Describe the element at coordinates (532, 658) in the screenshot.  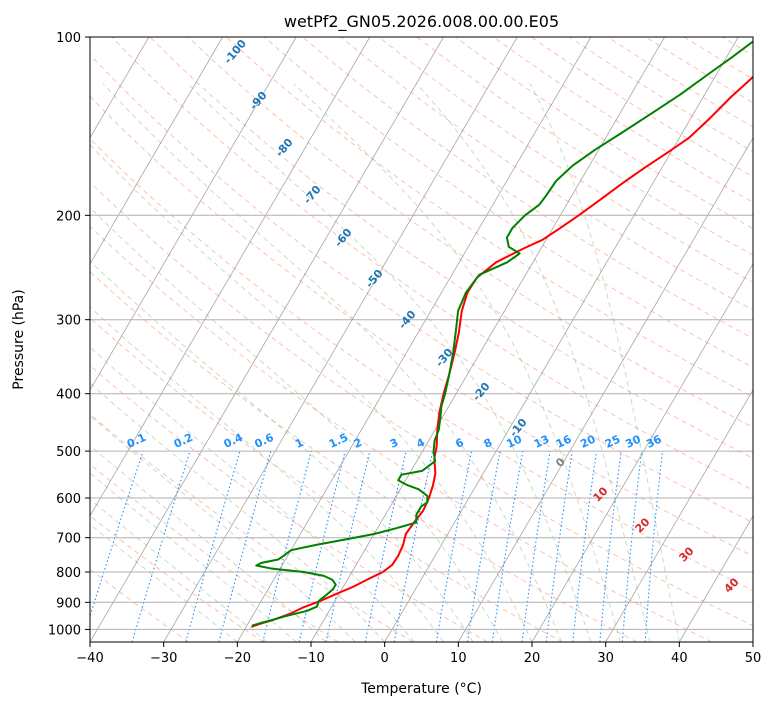
I see `x-tick-label: 20` at that location.